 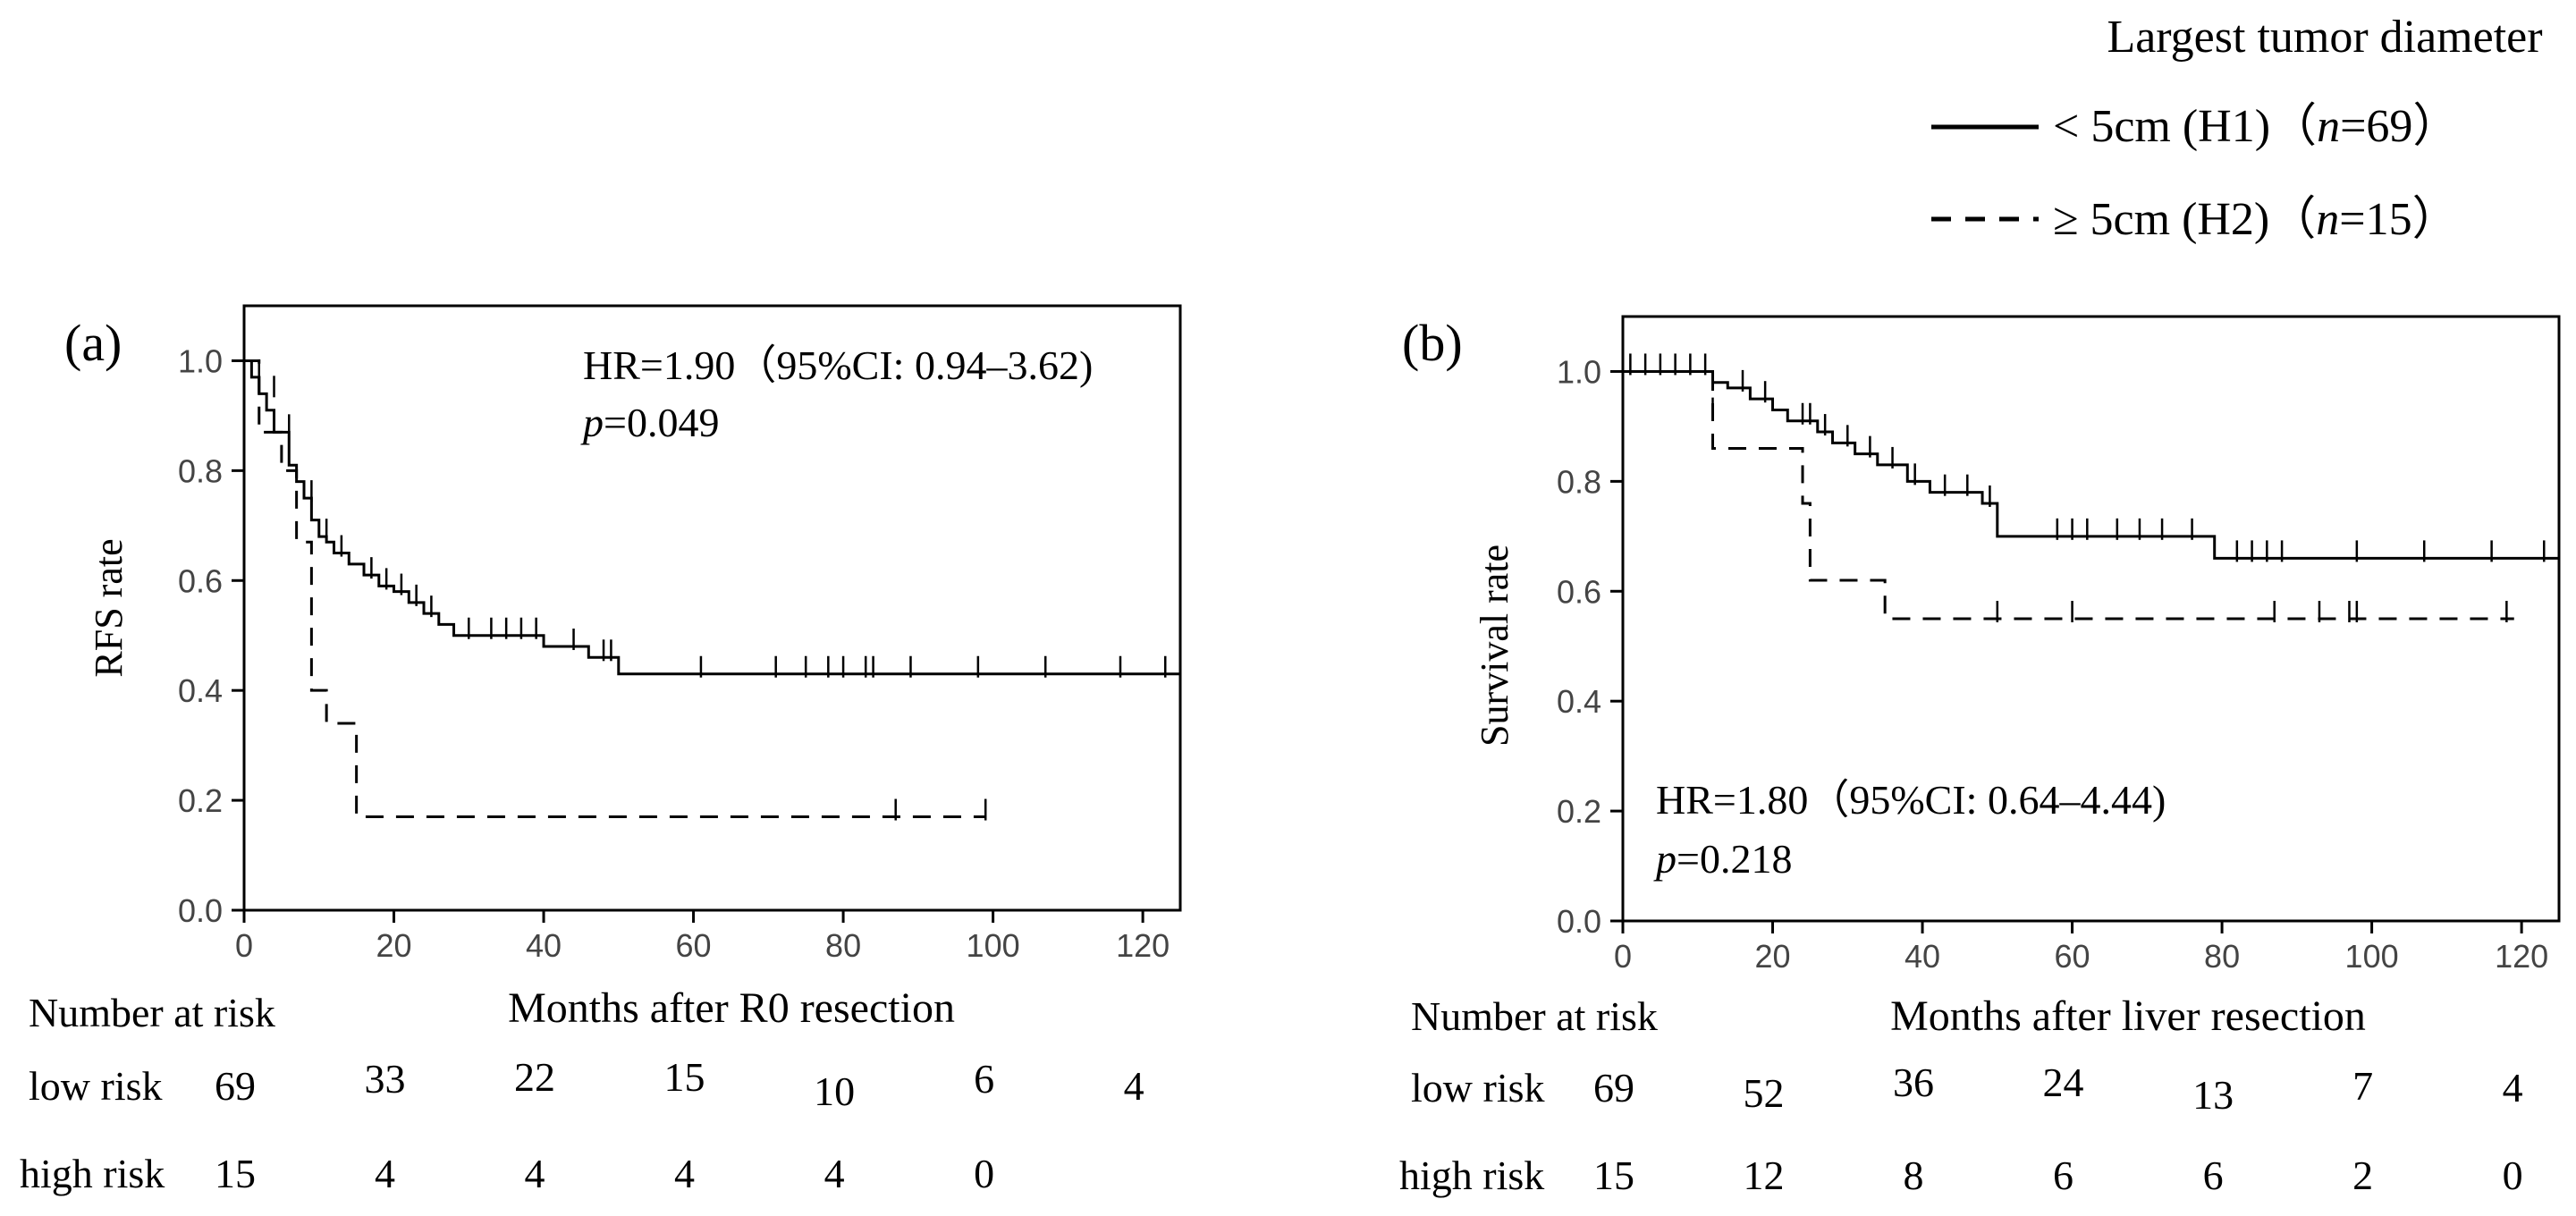 I want to click on panel-a-curves, so click(x=712, y=590).